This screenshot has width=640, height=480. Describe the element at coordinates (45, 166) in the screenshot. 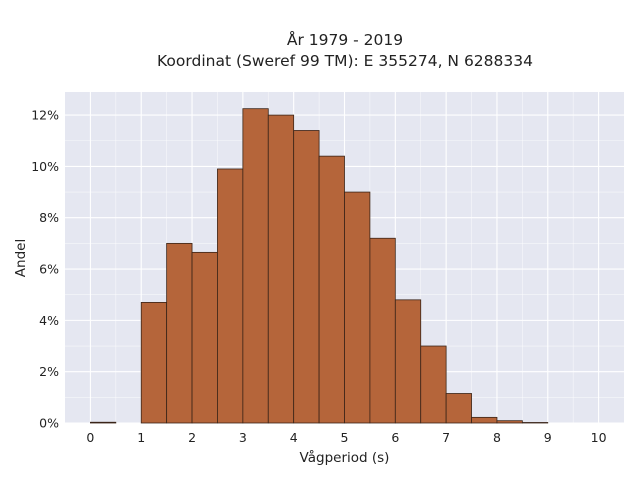

I see `y-tick-label: 10%` at that location.